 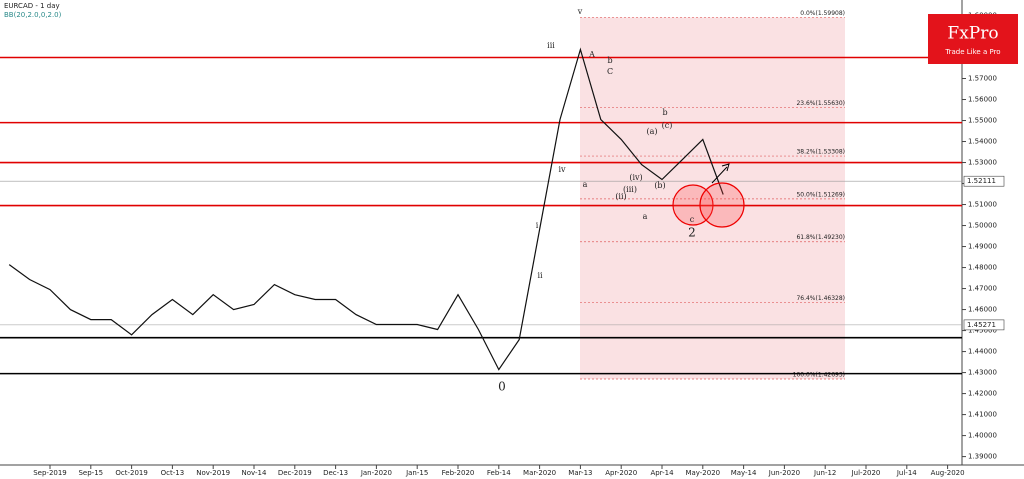 What do you see at coordinates (982, 226) in the screenshot?
I see `y-tick-label: 1.50000` at bounding box center [982, 226].